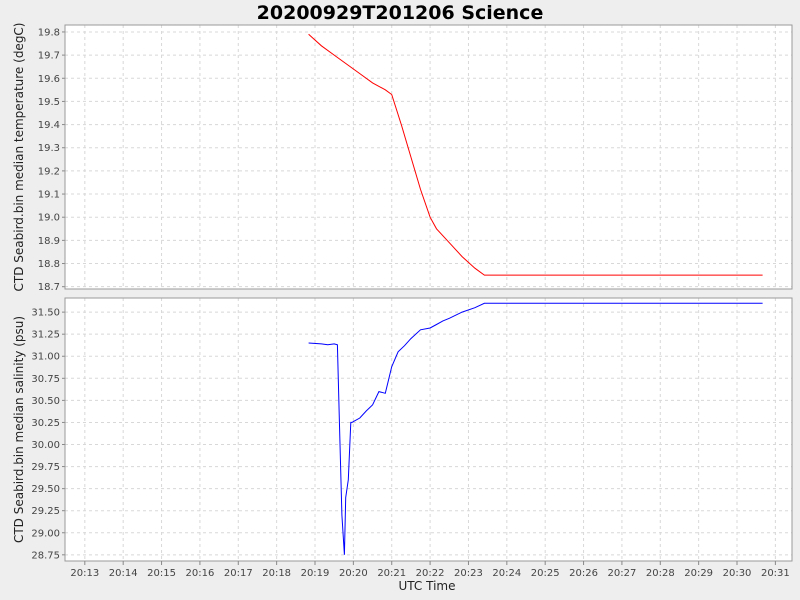 Image resolution: width=800 pixels, height=600 pixels. I want to click on y-tick-label: 29.75, so click(45, 467).